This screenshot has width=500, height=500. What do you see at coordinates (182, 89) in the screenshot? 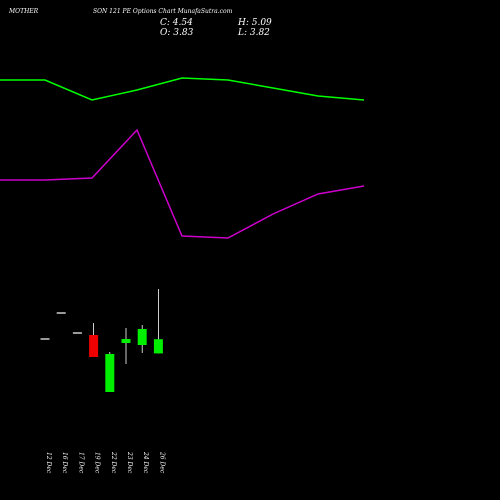
I see `indicator-line-upper` at bounding box center [182, 89].